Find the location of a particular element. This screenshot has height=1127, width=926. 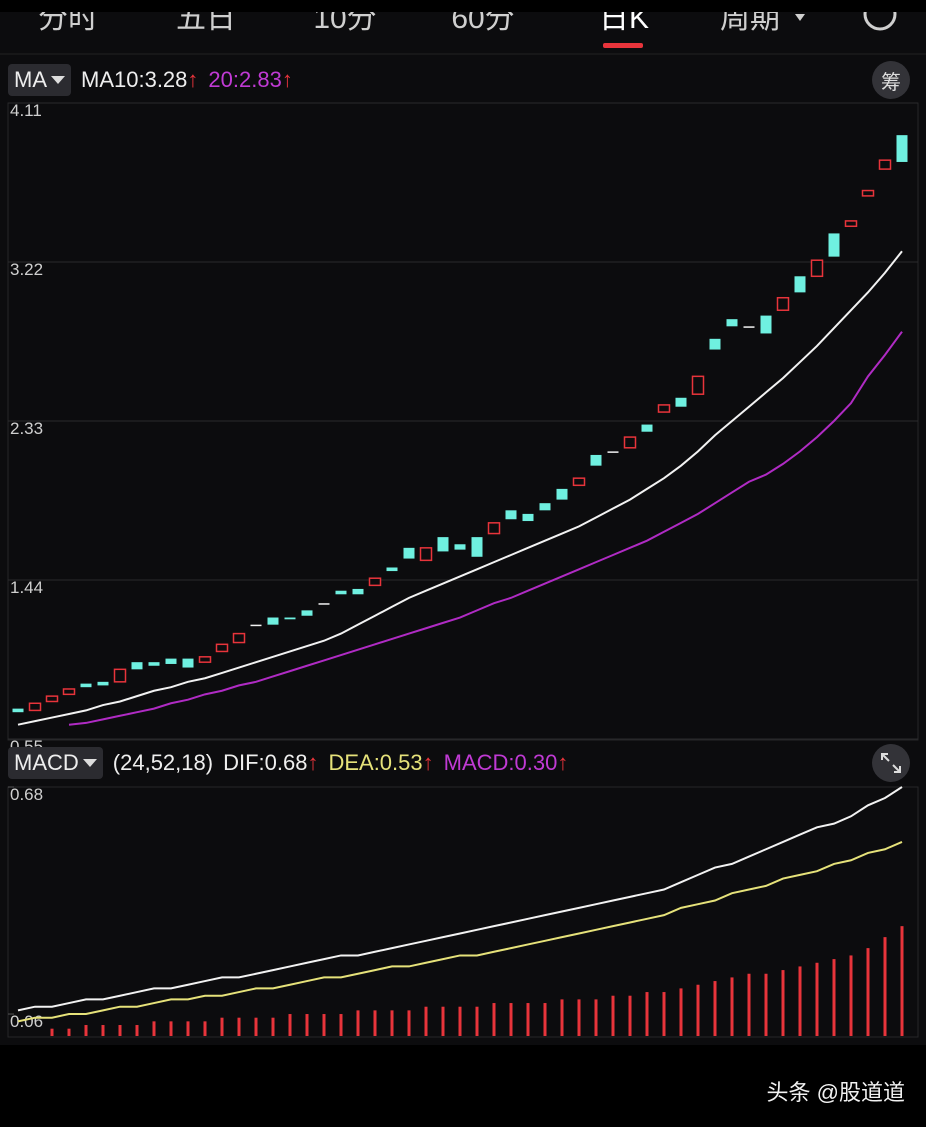

chip-button: 筹 is located at coordinates (891, 80).